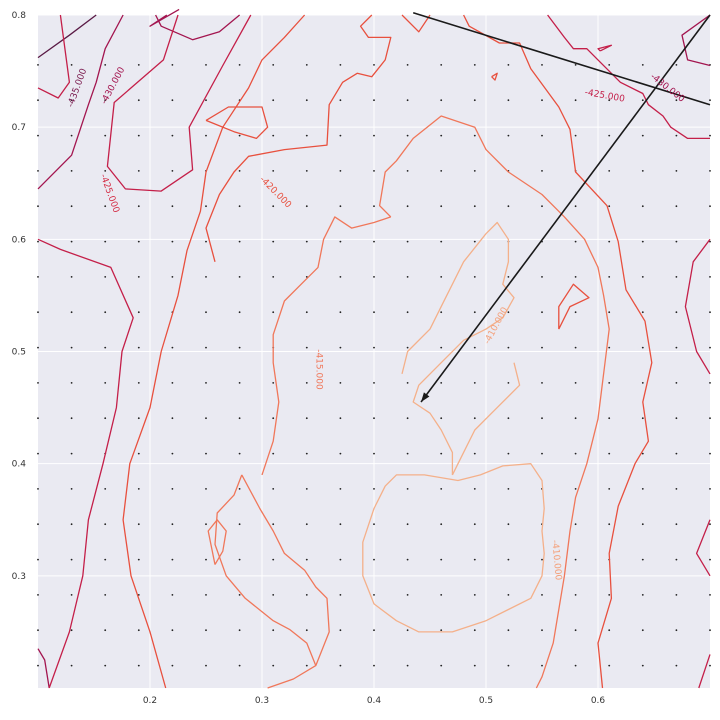 The height and width of the screenshot is (720, 720). I want to click on y-tick-label: 0.6, so click(19, 240).